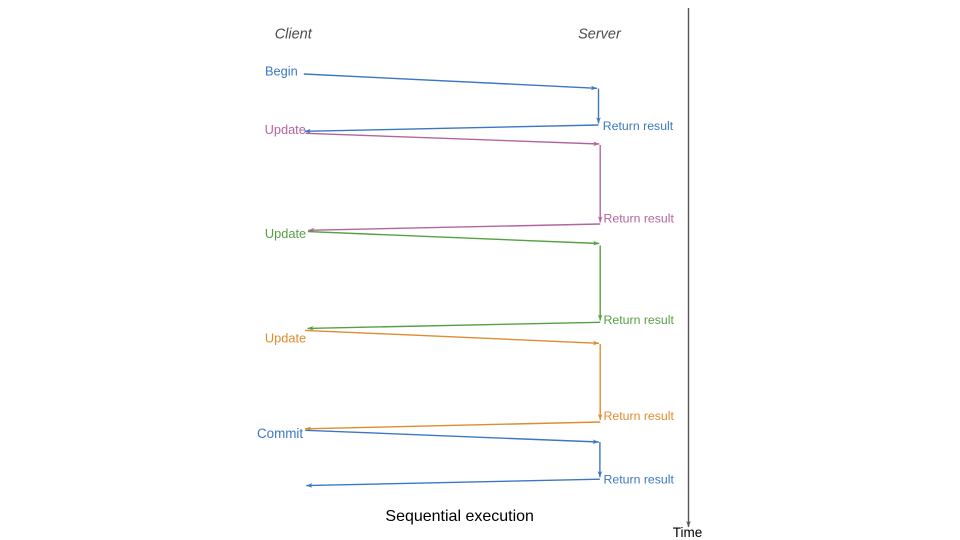 The image size is (960, 540). Describe the element at coordinates (688, 532) in the screenshot. I see `svg-text: Time` at that location.